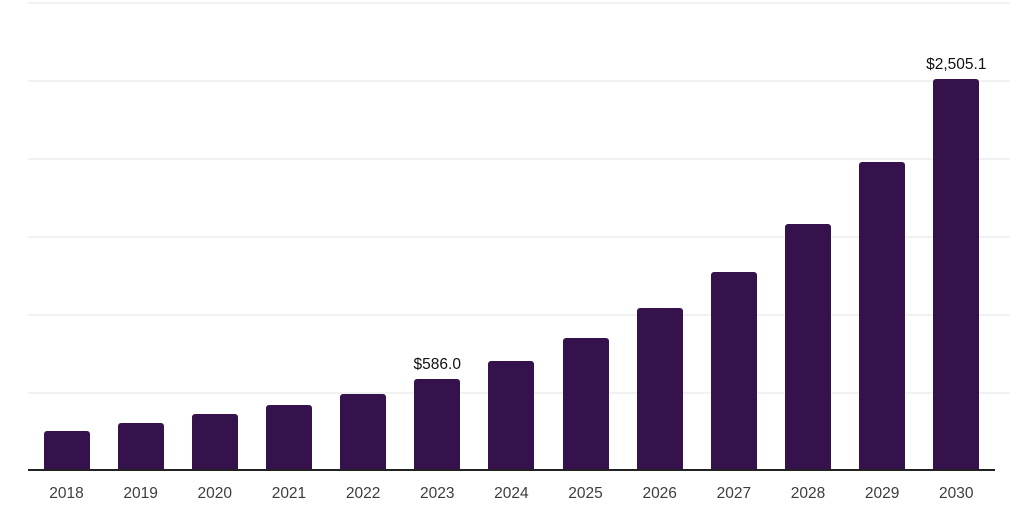 The image size is (1024, 512). I want to click on x-tick-label-2022: 2022, so click(363, 493).